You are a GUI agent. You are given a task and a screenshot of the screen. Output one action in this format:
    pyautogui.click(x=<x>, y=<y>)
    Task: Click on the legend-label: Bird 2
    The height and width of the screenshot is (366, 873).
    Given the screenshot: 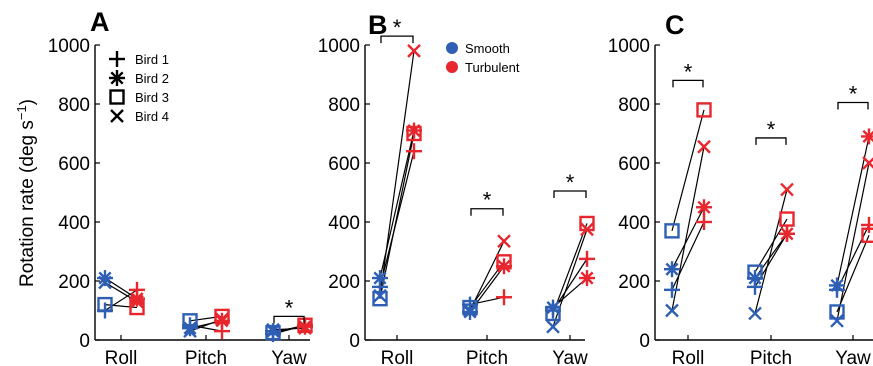 What is the action you would take?
    pyautogui.click(x=152, y=78)
    